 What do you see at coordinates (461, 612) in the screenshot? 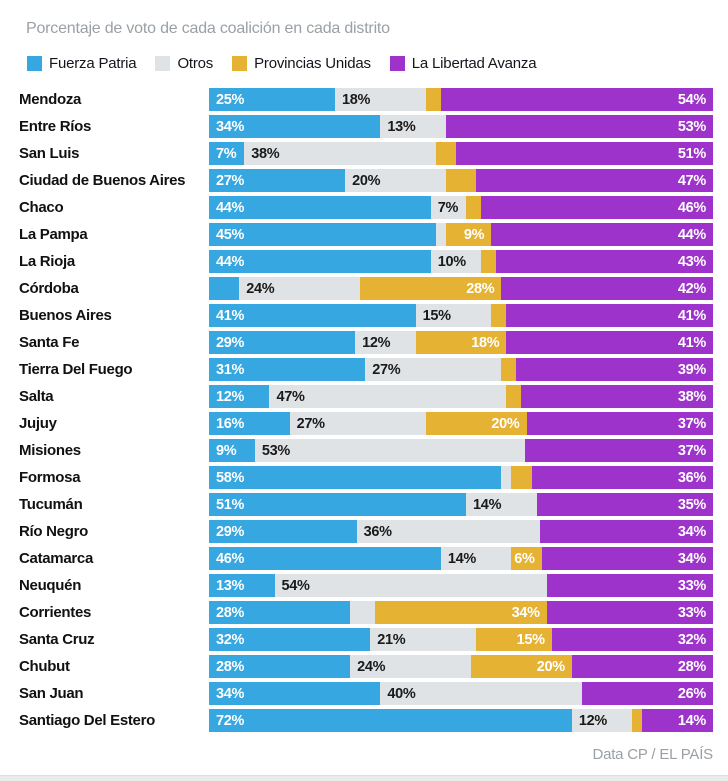
I see `district-bar: 28% 34% 33%` at bounding box center [461, 612].